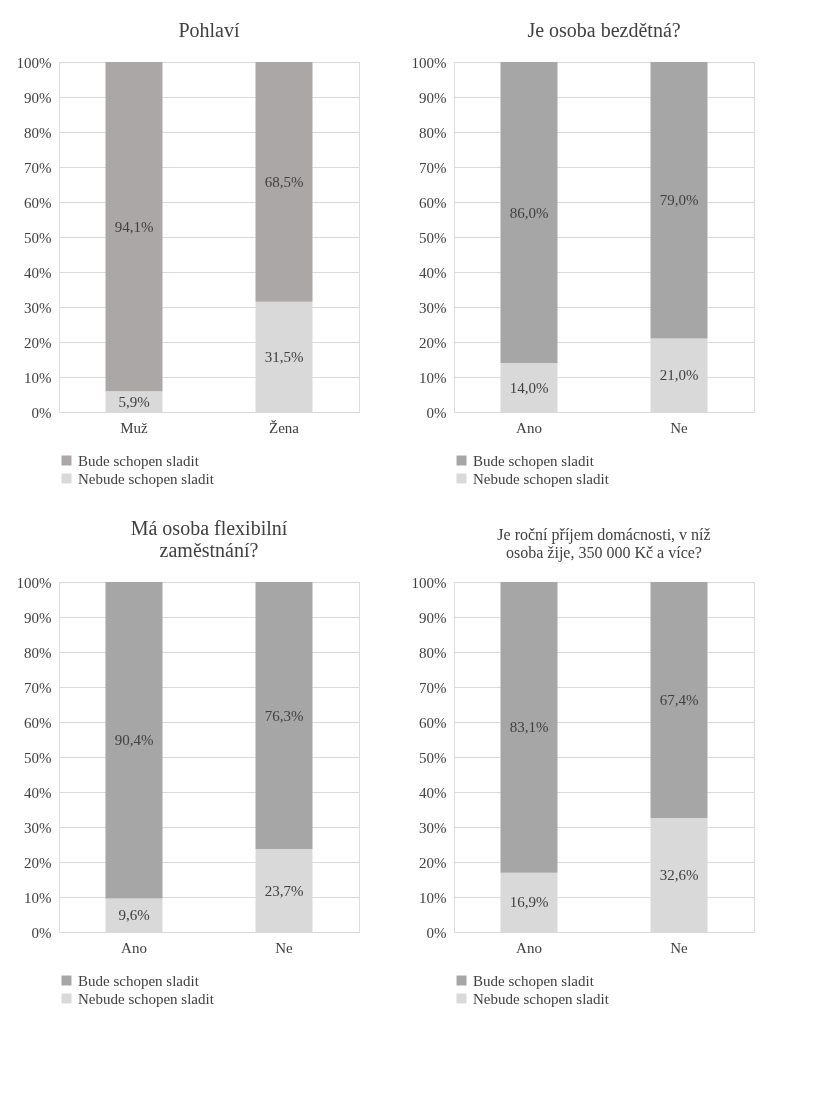 The width and height of the screenshot is (830, 1099). I want to click on x-tick-label: Žena, so click(284, 427).